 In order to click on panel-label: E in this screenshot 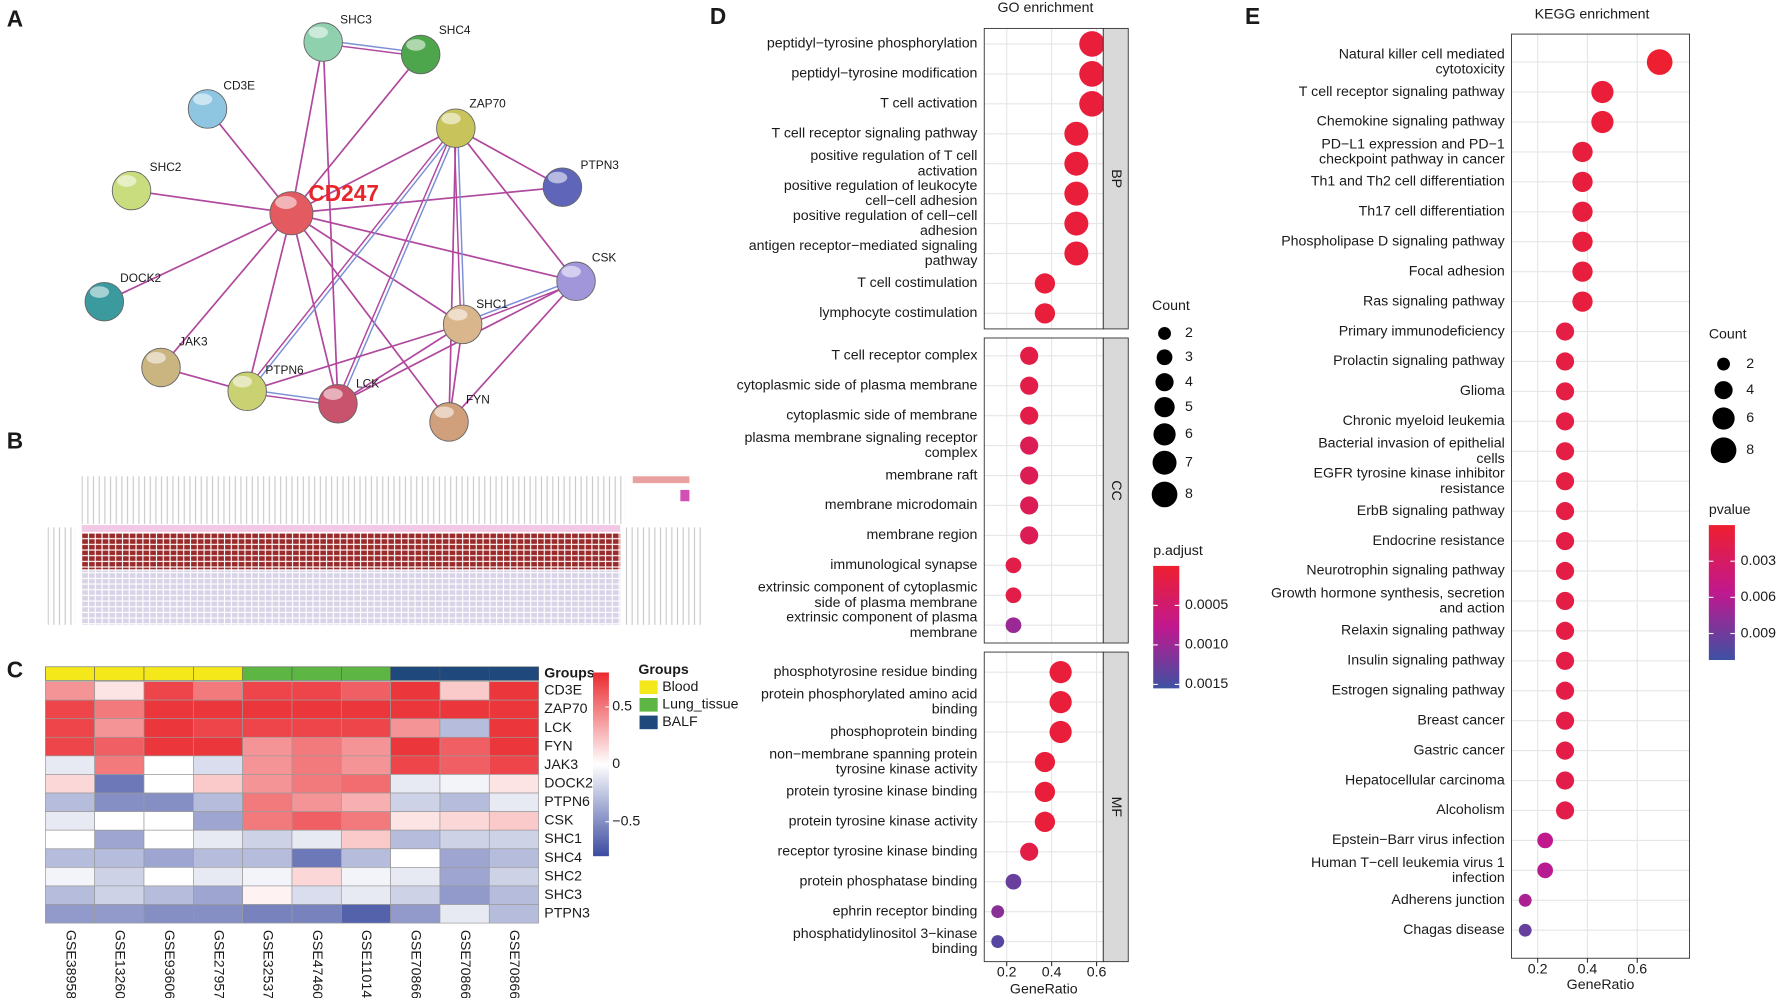, I will do `click(1252, 16)`.